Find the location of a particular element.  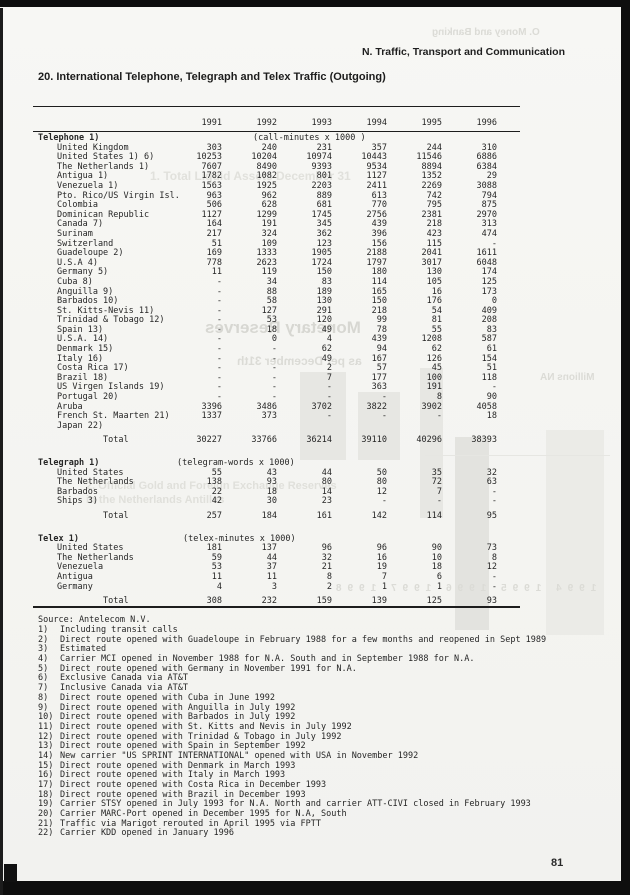

section-name: Telex 1) is located at coordinates (58, 538).